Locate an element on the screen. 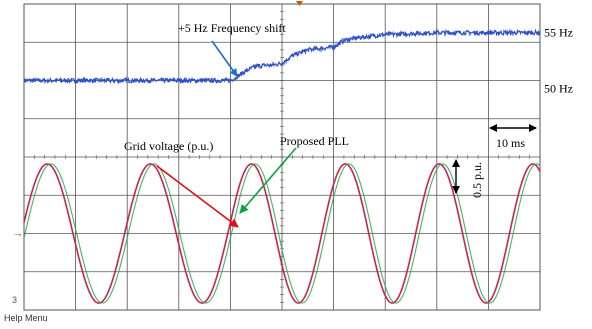 The image size is (592, 329). freq-50-label: 50 Hz is located at coordinates (558, 89).